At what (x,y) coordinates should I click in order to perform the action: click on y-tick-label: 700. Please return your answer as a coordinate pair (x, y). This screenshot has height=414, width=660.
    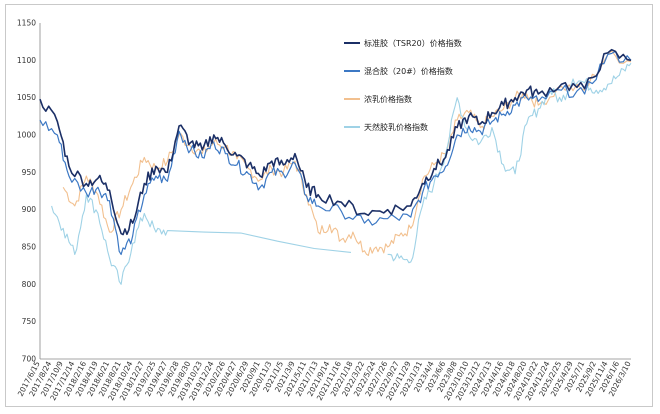
    Looking at the image, I should click on (29, 359).